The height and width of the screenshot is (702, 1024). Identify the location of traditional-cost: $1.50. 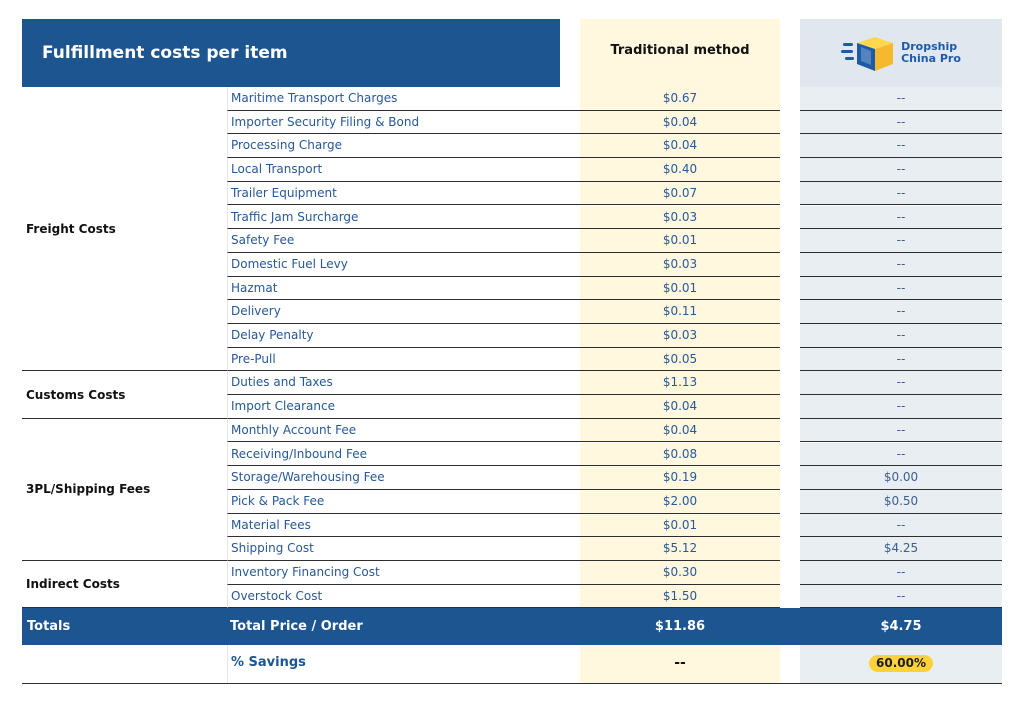
(680, 596).